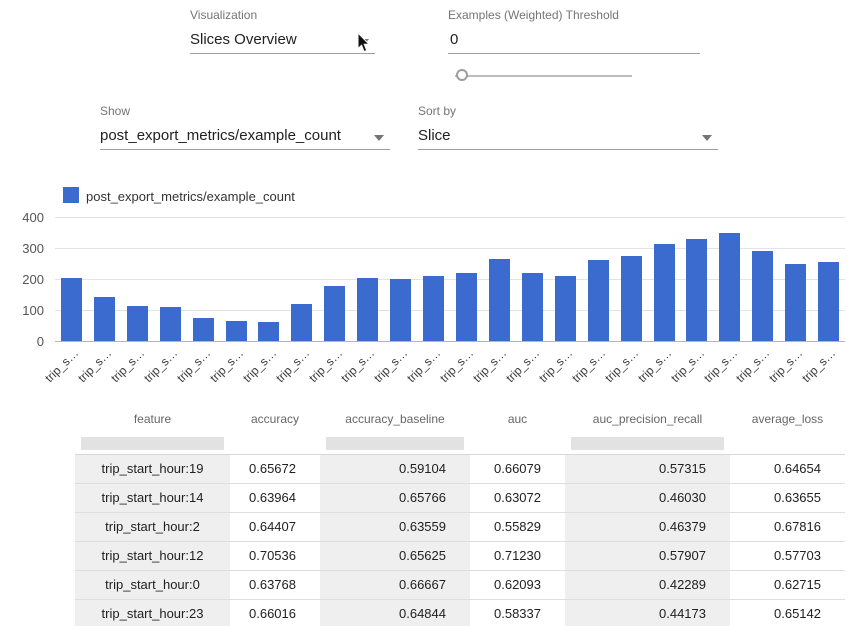 This screenshot has height=626, width=863. Describe the element at coordinates (152, 419) in the screenshot. I see `column-header: feature` at that location.